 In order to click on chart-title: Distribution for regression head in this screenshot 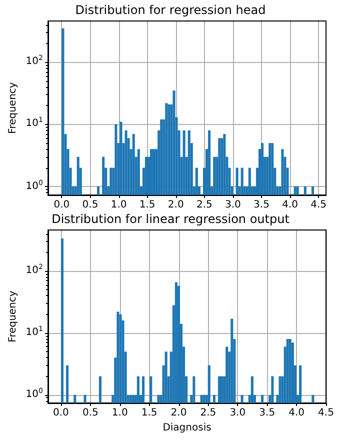, I will do `click(170, 10)`.